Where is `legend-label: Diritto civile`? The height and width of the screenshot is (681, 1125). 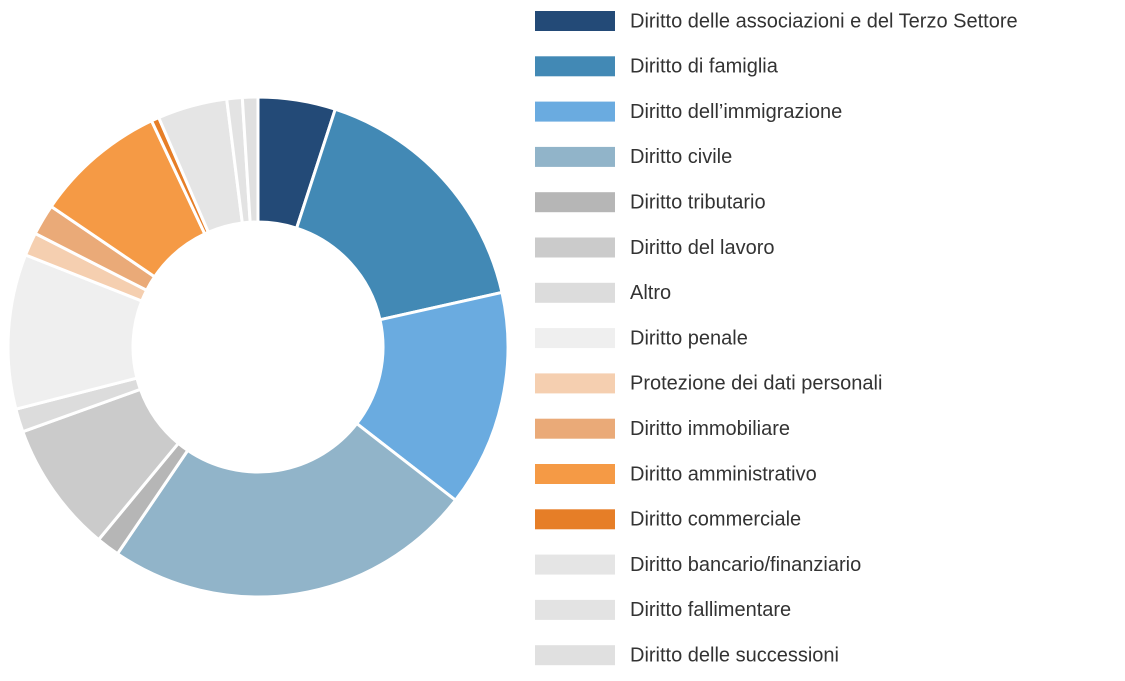 legend-label: Diritto civile is located at coordinates (681, 157).